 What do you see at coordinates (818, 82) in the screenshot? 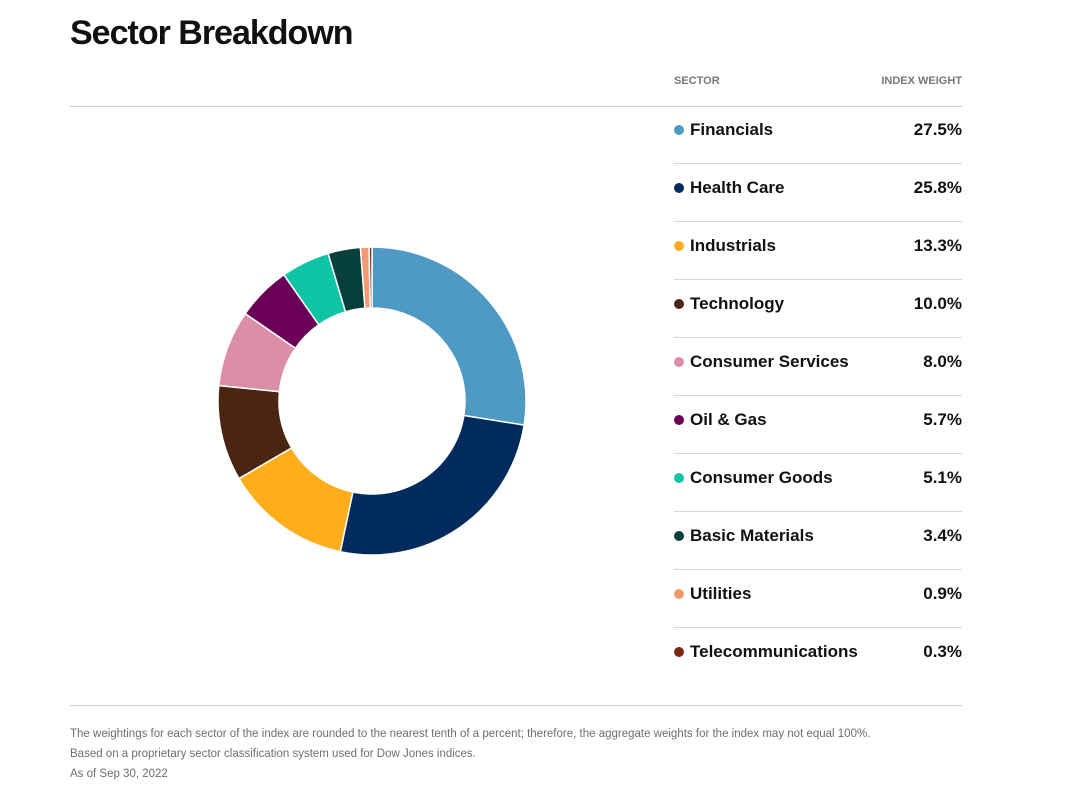
I see `legend-header: SECTOR INDEX WEIGHT` at bounding box center [818, 82].